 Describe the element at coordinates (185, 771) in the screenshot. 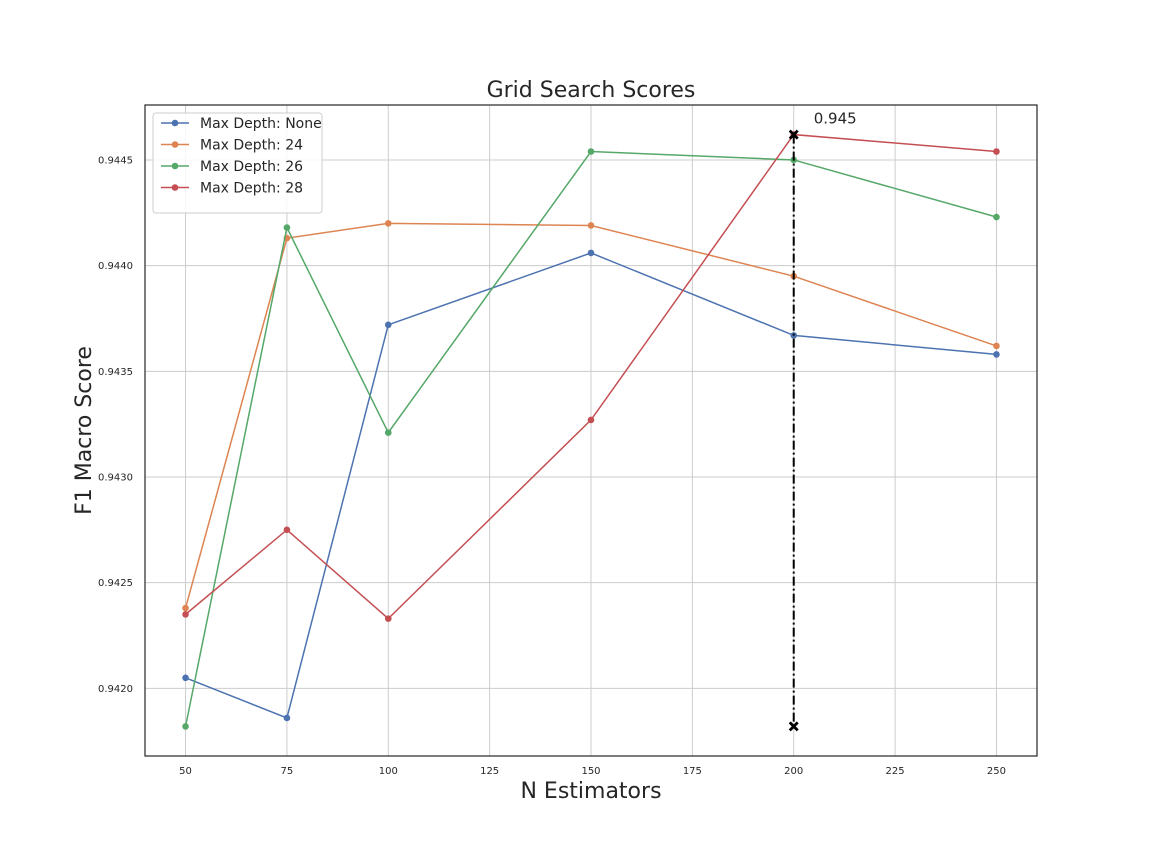

I see `x-tick-label: 50` at that location.